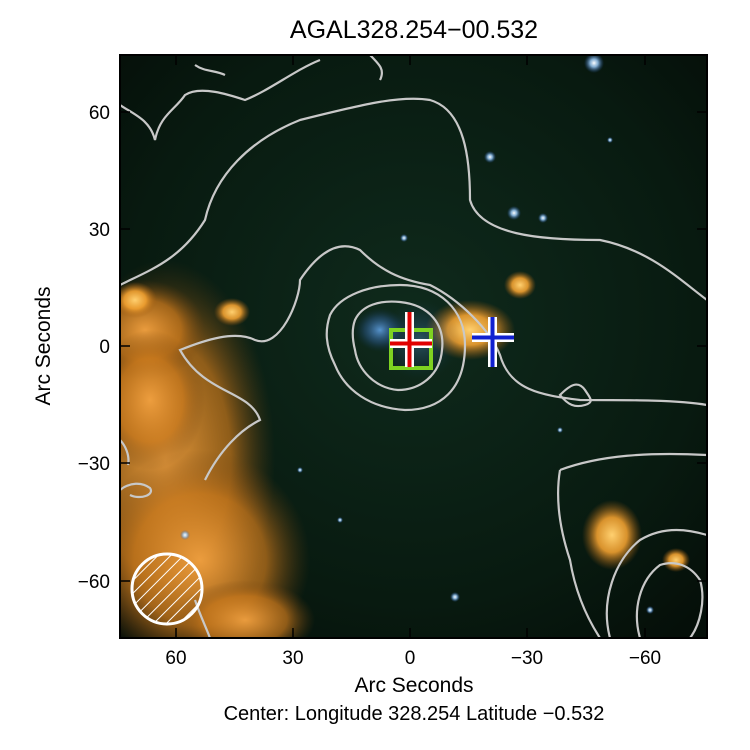 Image resolution: width=750 pixels, height=750 pixels. I want to click on x-tick-label: 60, so click(175, 658).